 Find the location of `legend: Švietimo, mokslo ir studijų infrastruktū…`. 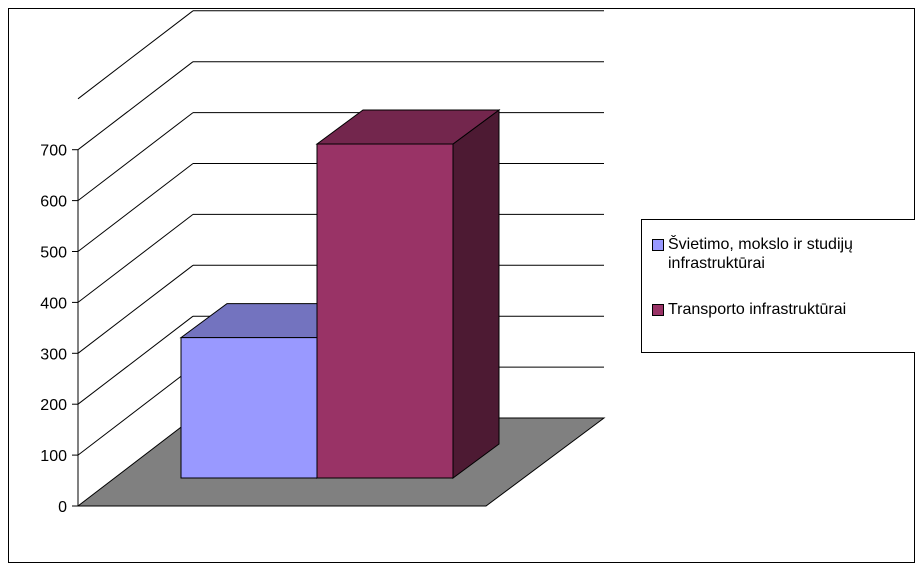

legend: Švietimo, mokslo ir studijų infrastruktū… is located at coordinates (778, 286).